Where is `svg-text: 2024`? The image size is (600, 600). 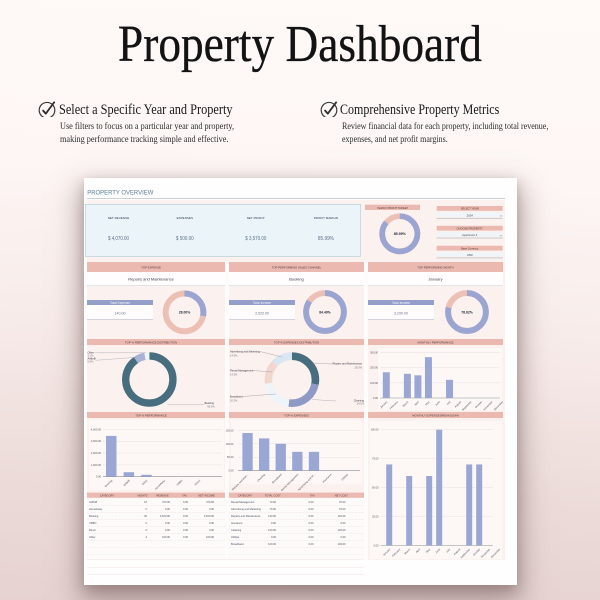 svg-text: 2024 is located at coordinates (470, 215).